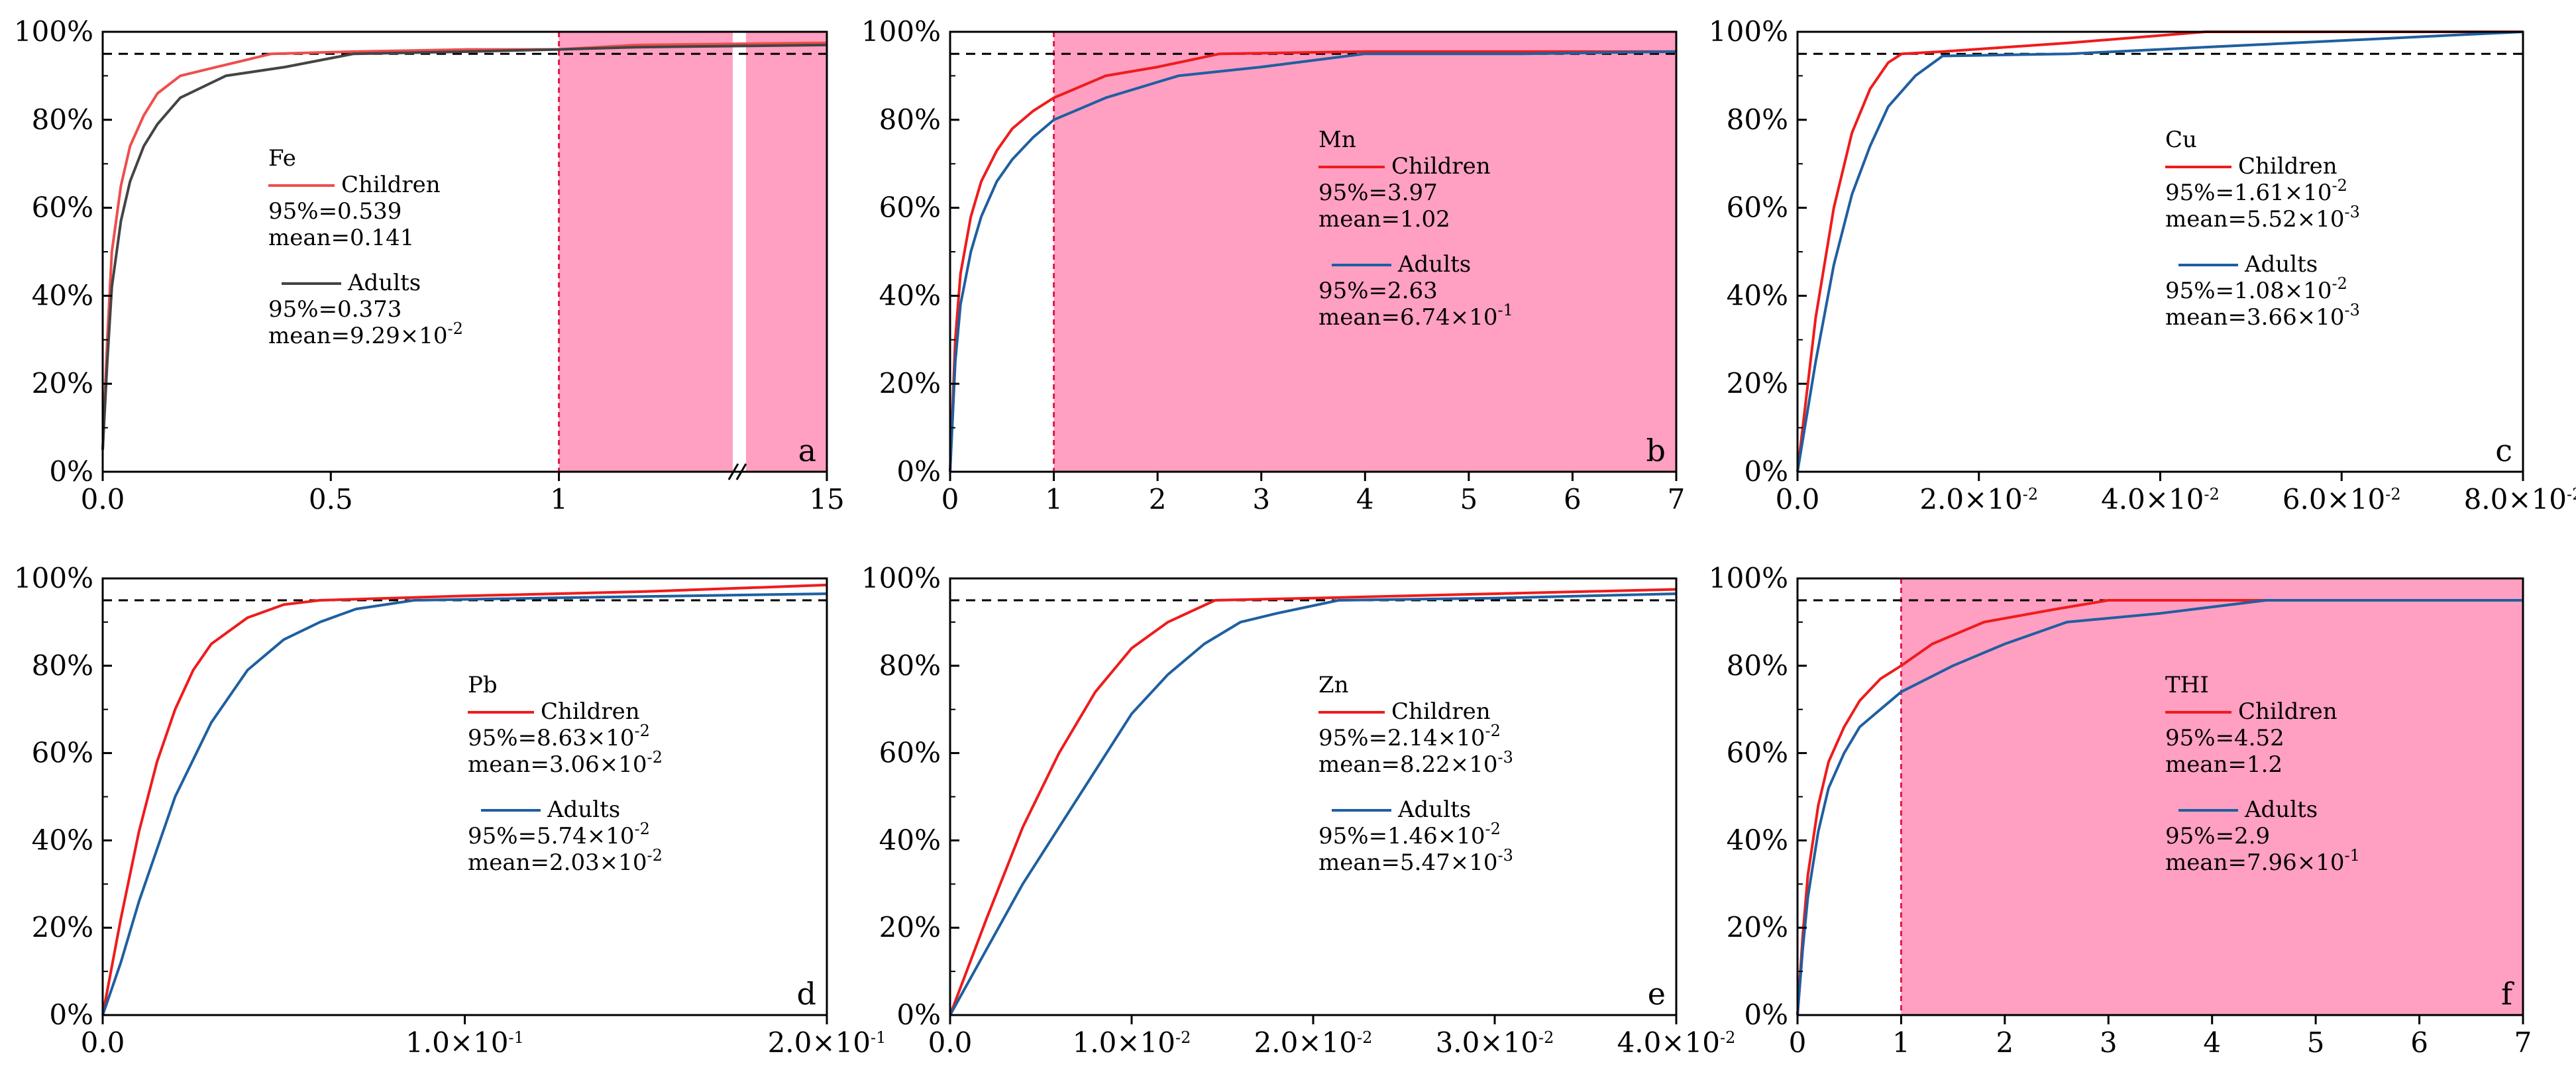  Describe the element at coordinates (2217, 836) in the screenshot. I see `legend-adults-p95: 95%=2.9` at that location.